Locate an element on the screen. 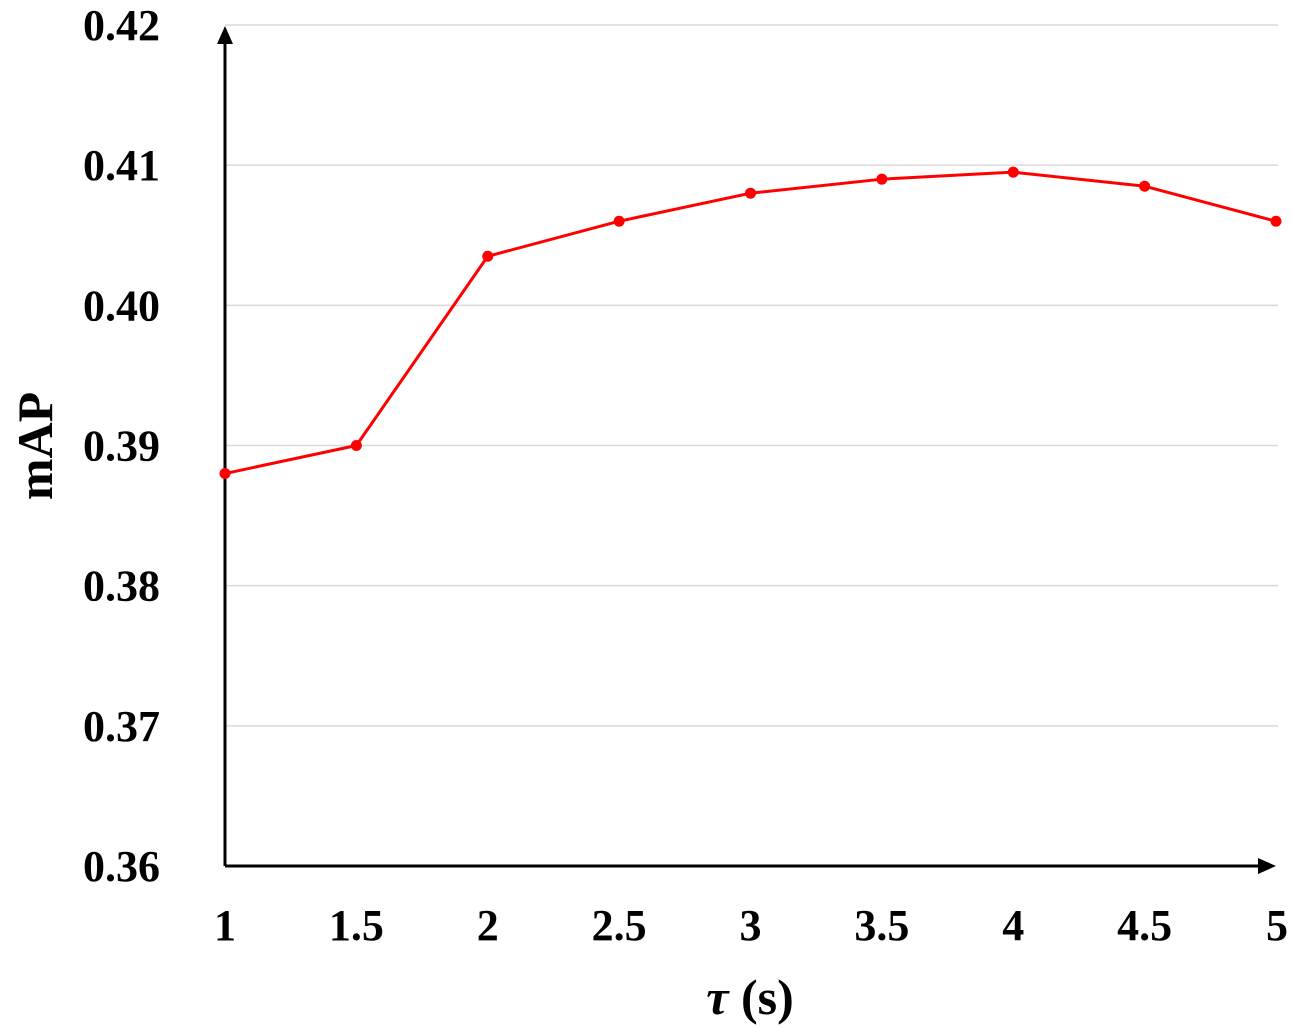  x-tick-label: 2.5 is located at coordinates (619, 925).